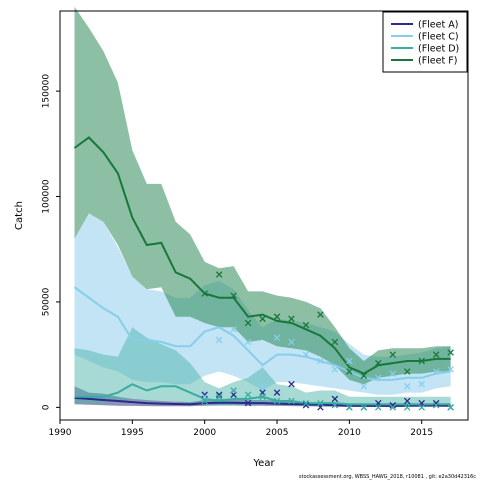 This screenshot has width=480, height=480. Describe the element at coordinates (47, 301) in the screenshot. I see `y-tick-label: 50000` at that location.